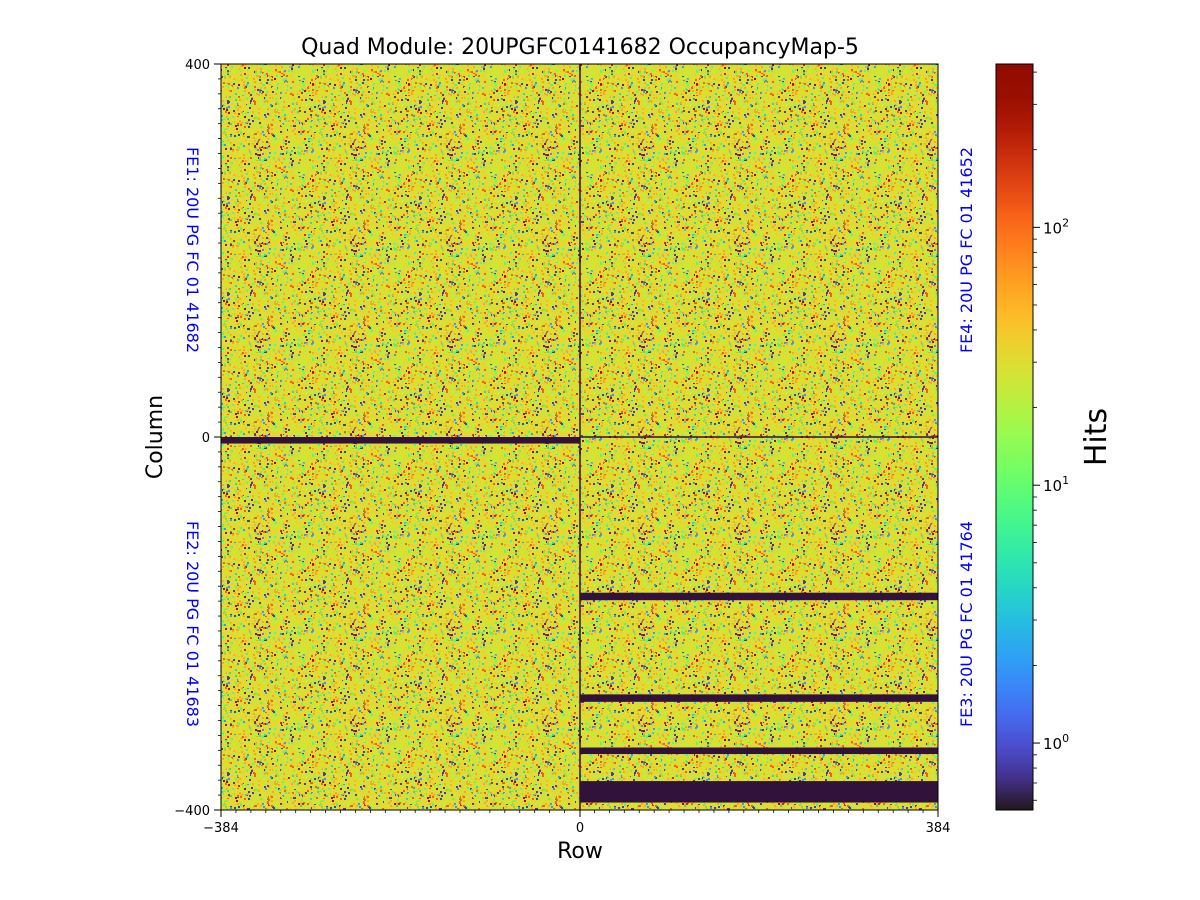  I want to click on colorbar-tick-label: 10¹, so click(1056, 484).